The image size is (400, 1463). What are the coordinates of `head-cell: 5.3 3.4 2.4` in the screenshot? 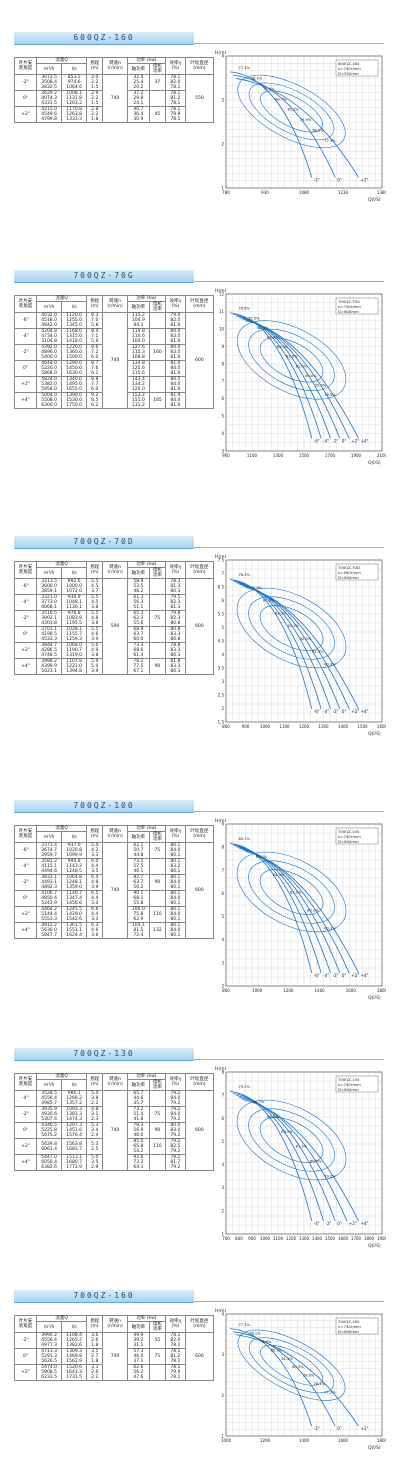 It's located at (95, 1130).